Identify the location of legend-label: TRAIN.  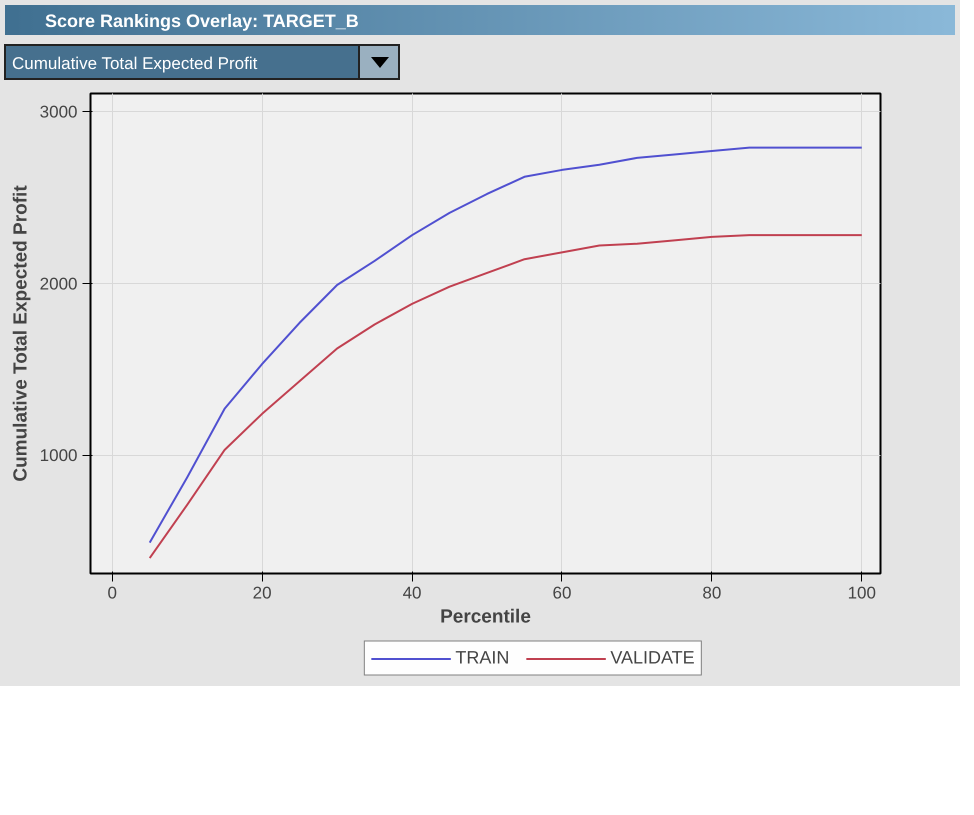
(482, 658).